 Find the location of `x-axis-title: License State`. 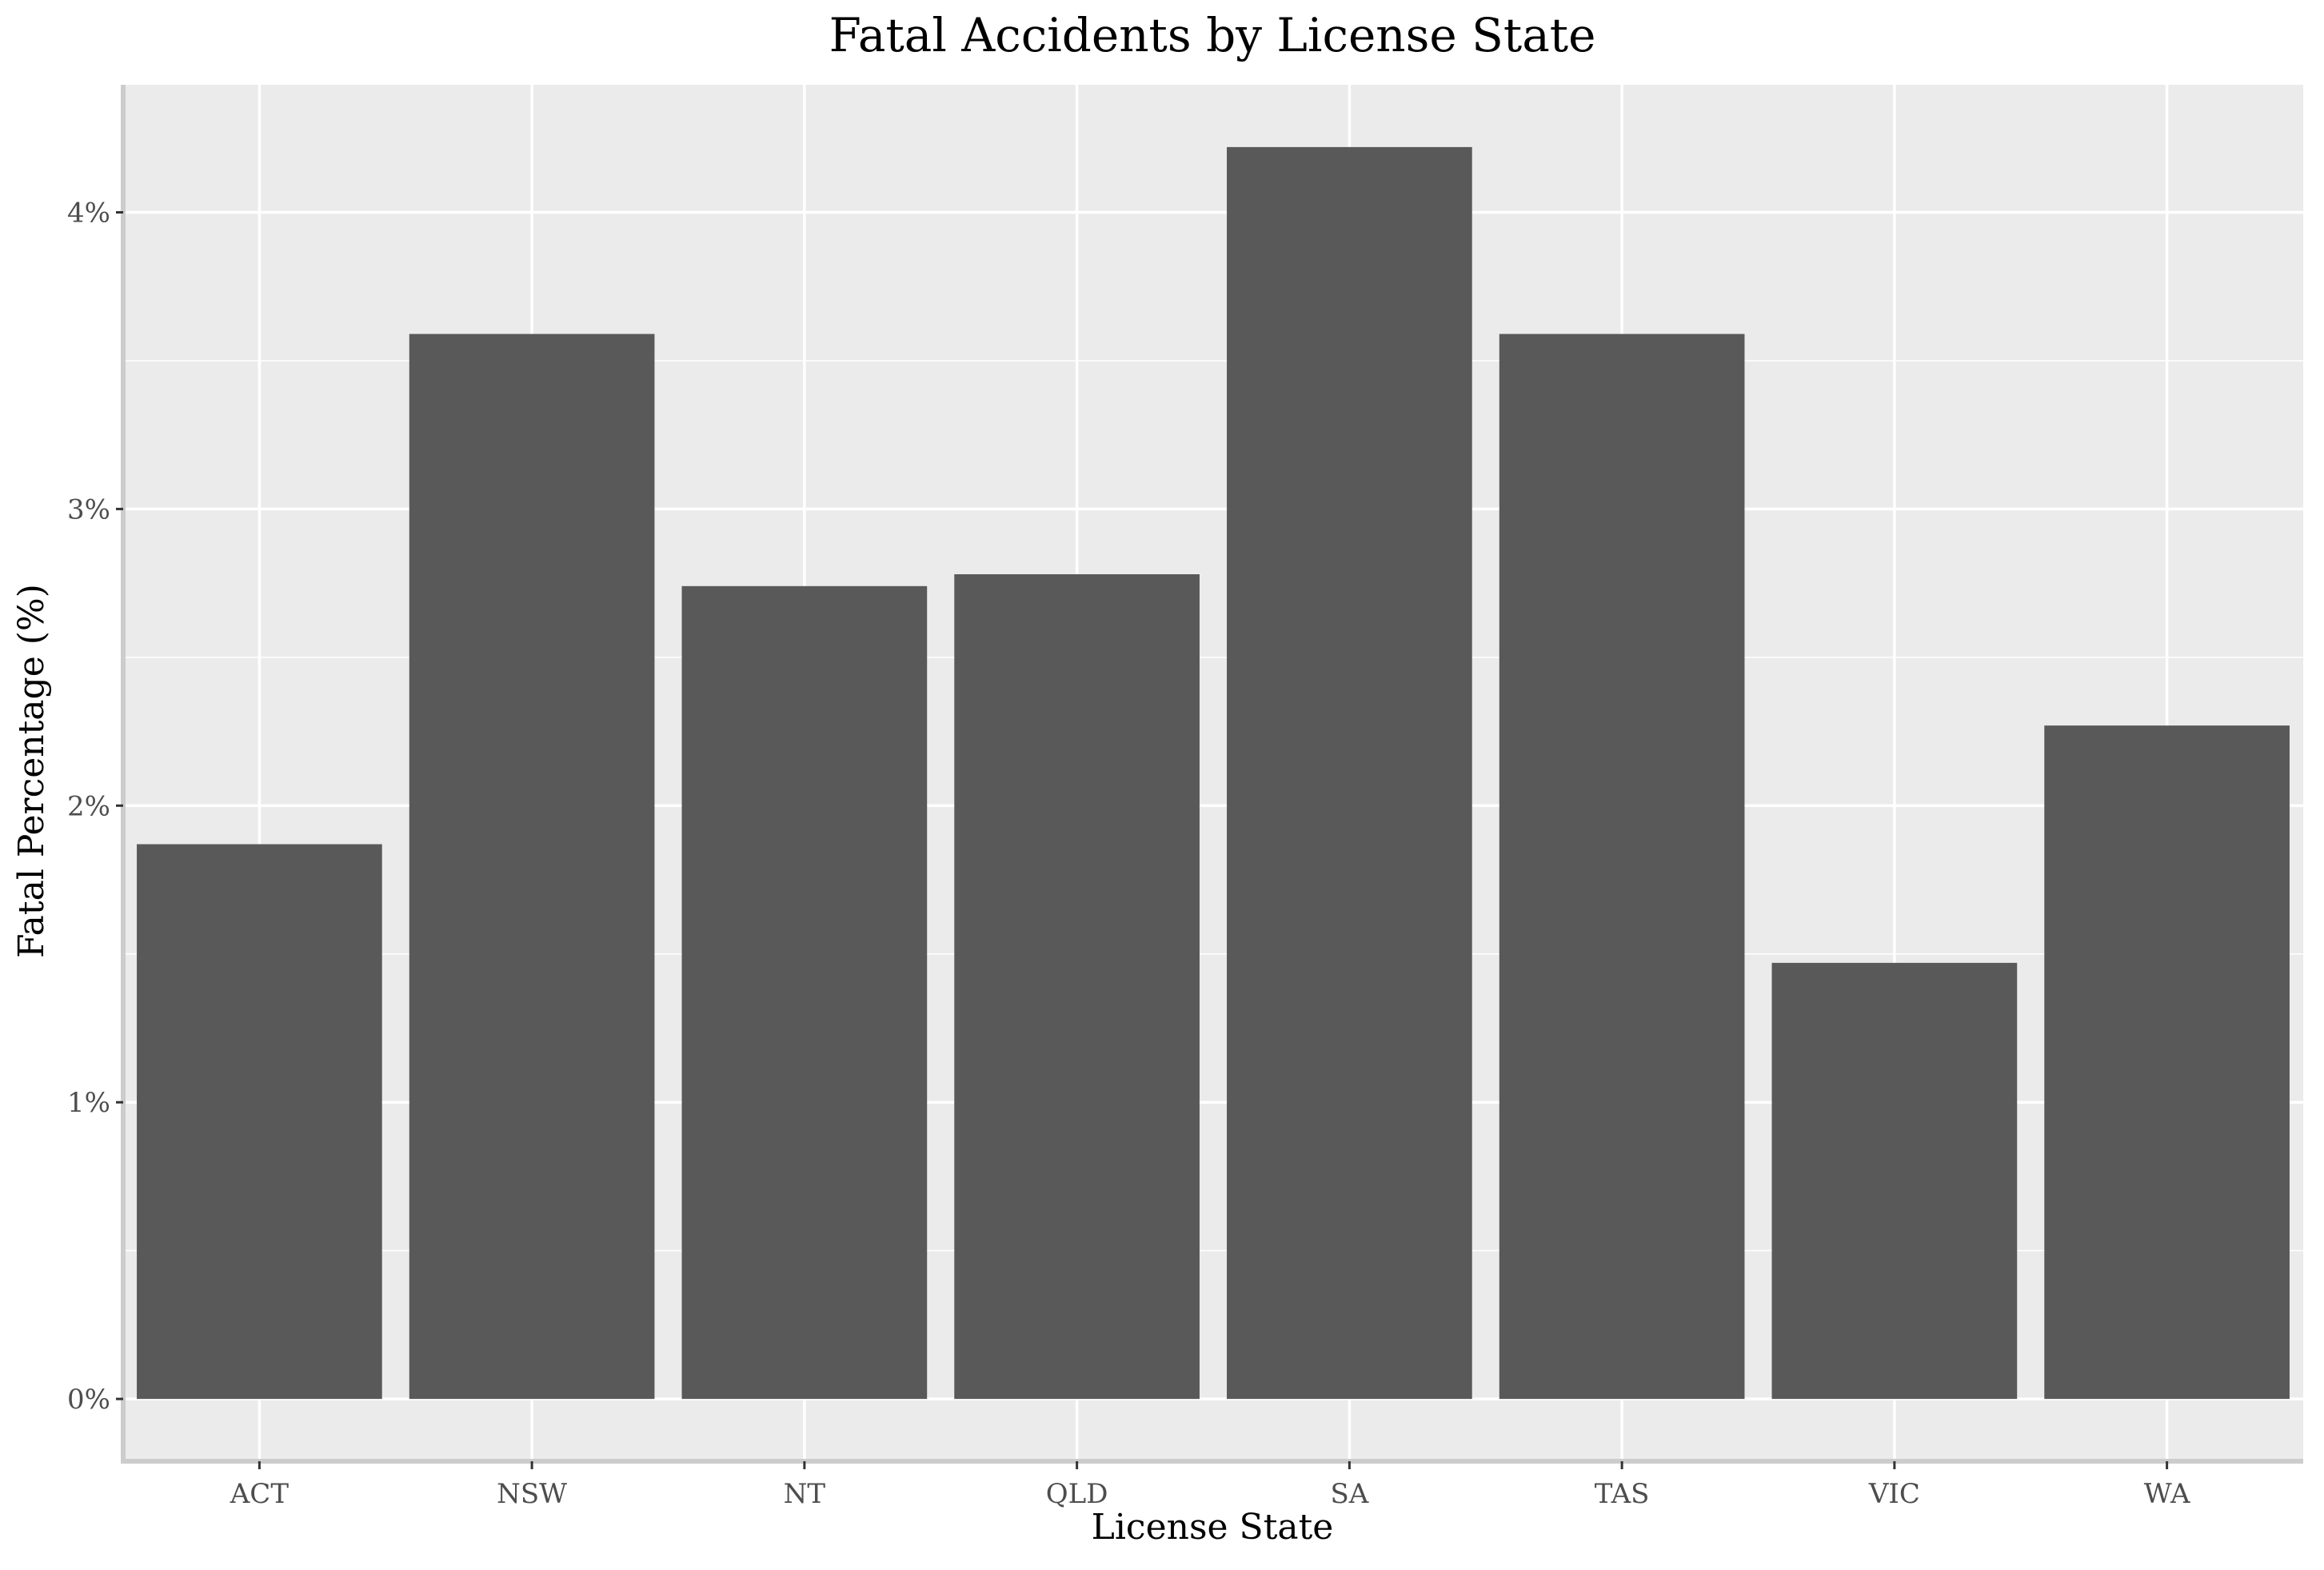

x-axis-title: License State is located at coordinates (1213, 1527).